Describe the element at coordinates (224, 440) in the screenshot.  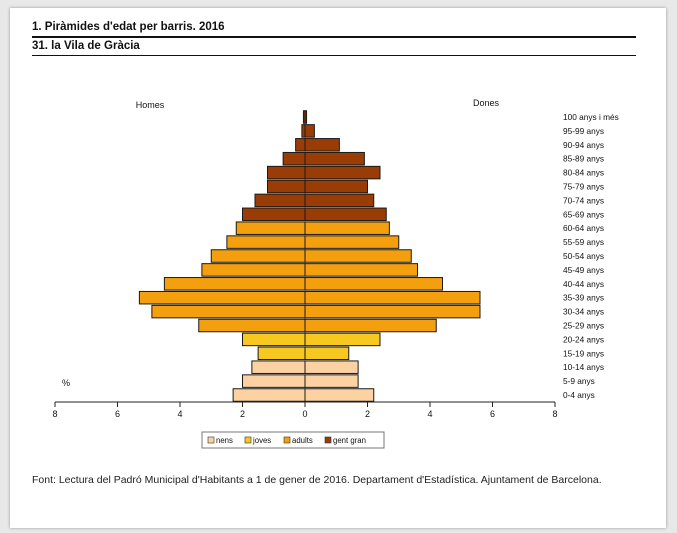
I see `legend-label-0: nens` at that location.